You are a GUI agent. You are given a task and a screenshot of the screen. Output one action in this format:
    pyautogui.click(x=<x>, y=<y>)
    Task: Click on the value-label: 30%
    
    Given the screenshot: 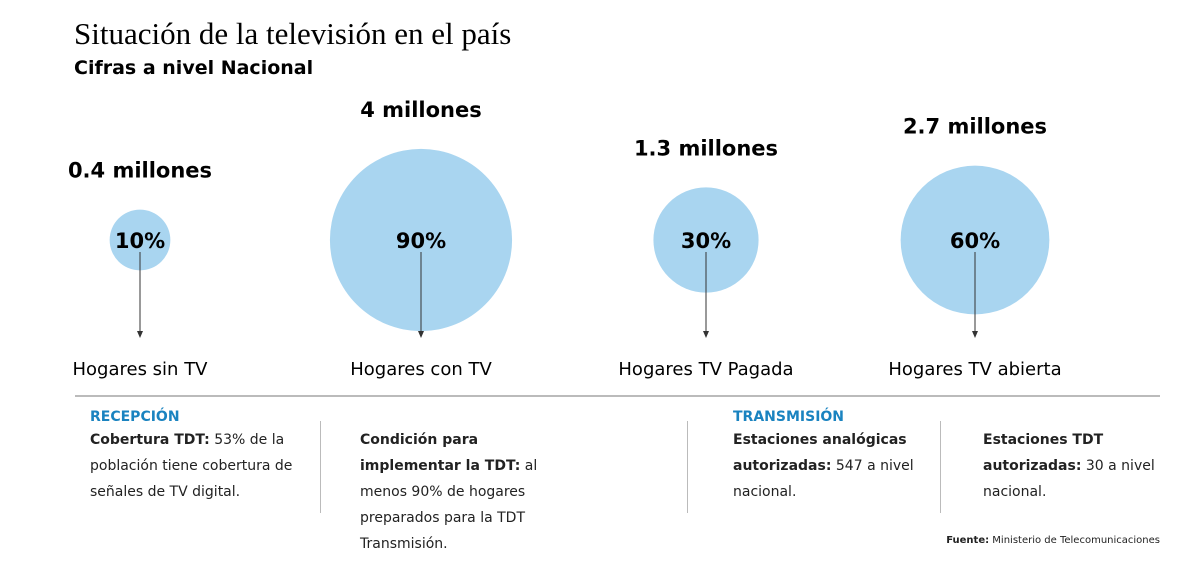 What is the action you would take?
    pyautogui.click(x=706, y=241)
    